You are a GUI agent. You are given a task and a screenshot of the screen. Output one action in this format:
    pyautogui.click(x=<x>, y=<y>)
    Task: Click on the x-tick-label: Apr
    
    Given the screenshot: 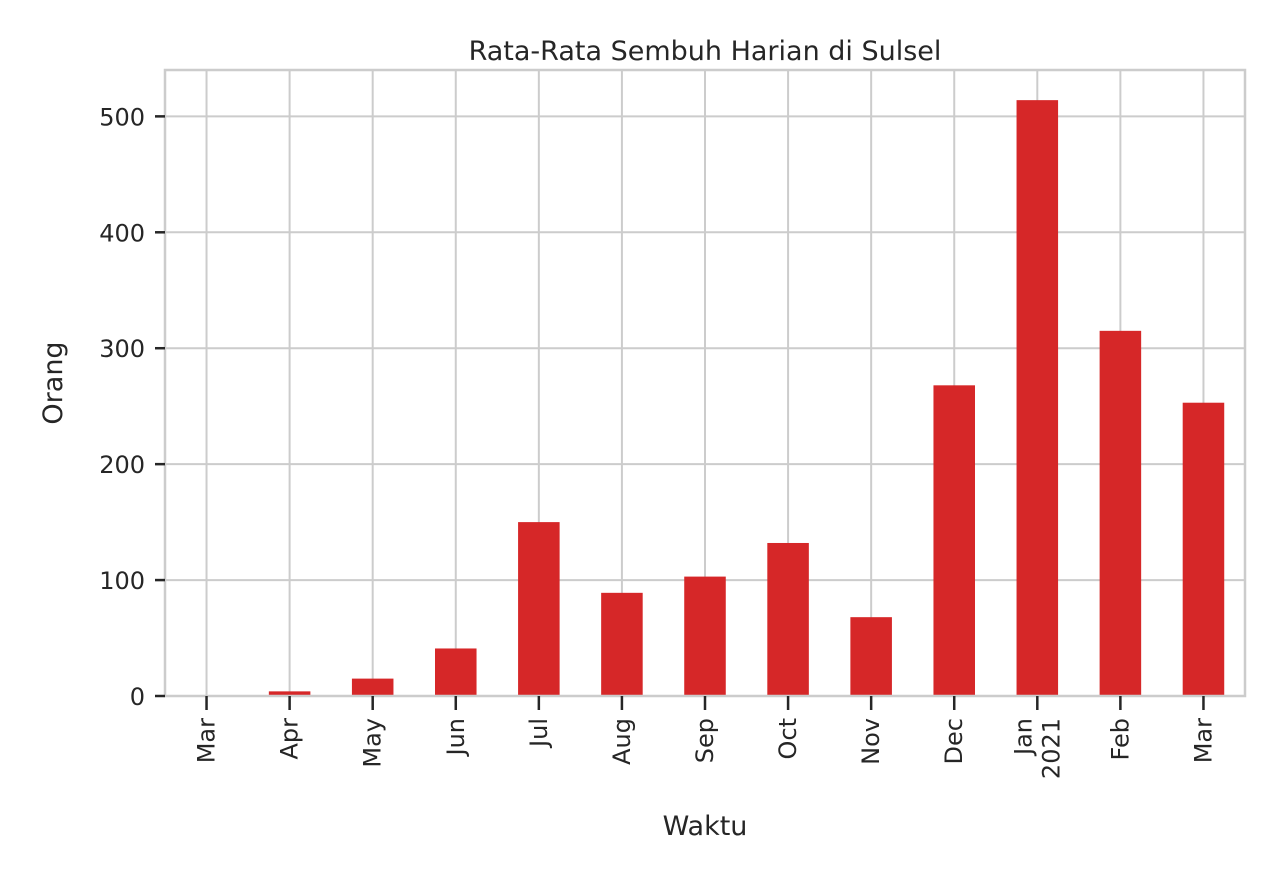 What is the action you would take?
    pyautogui.click(x=290, y=739)
    